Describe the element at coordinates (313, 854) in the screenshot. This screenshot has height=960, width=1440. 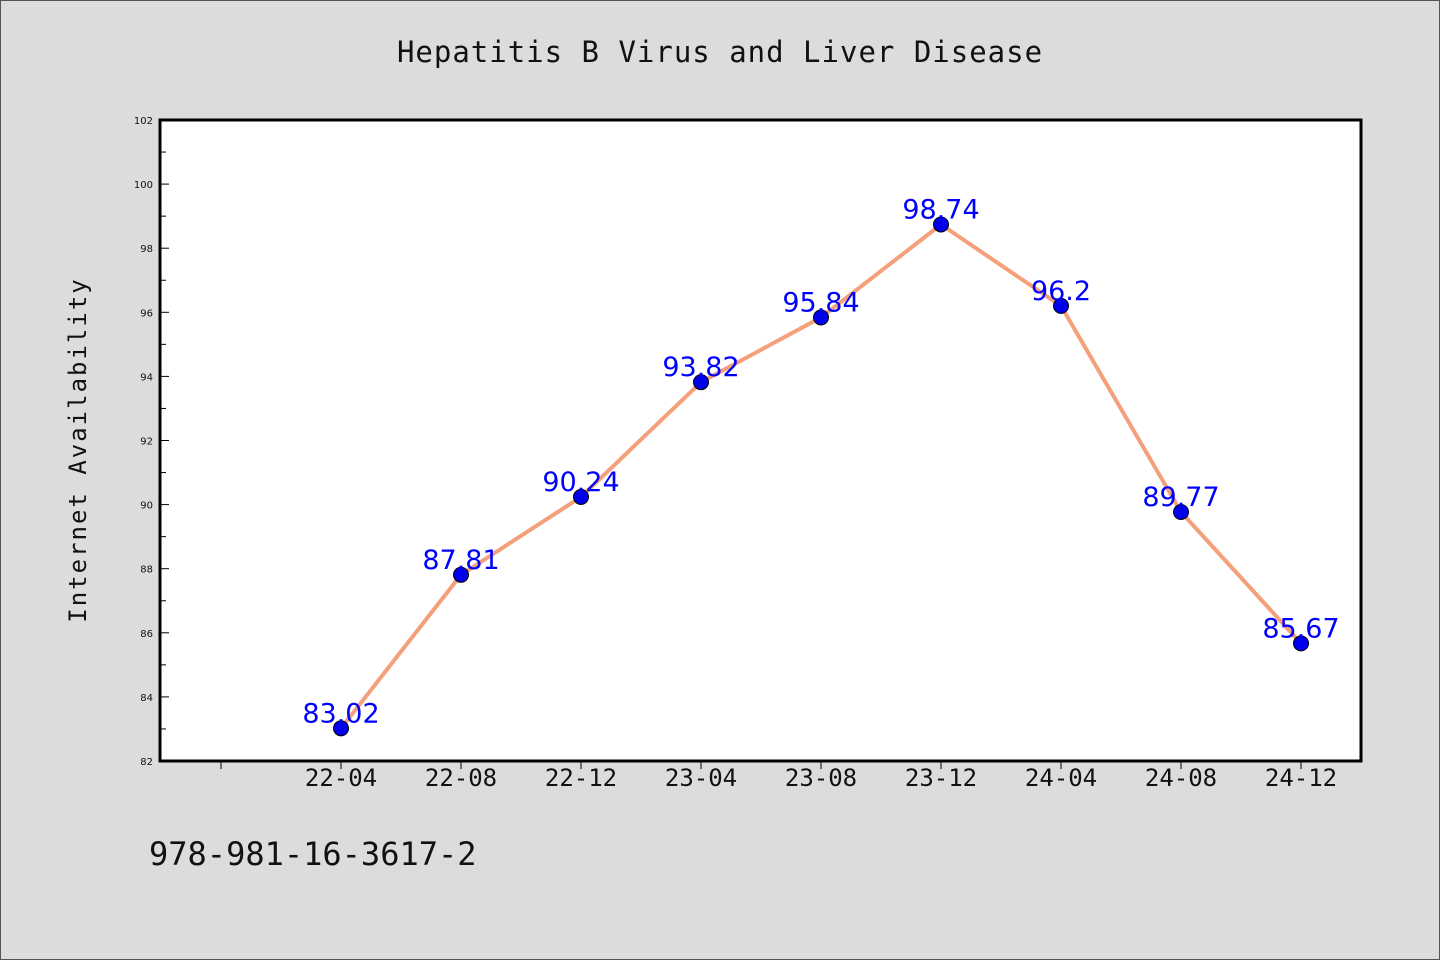
I see `footer-code: 978-981-16-3617-2` at that location.